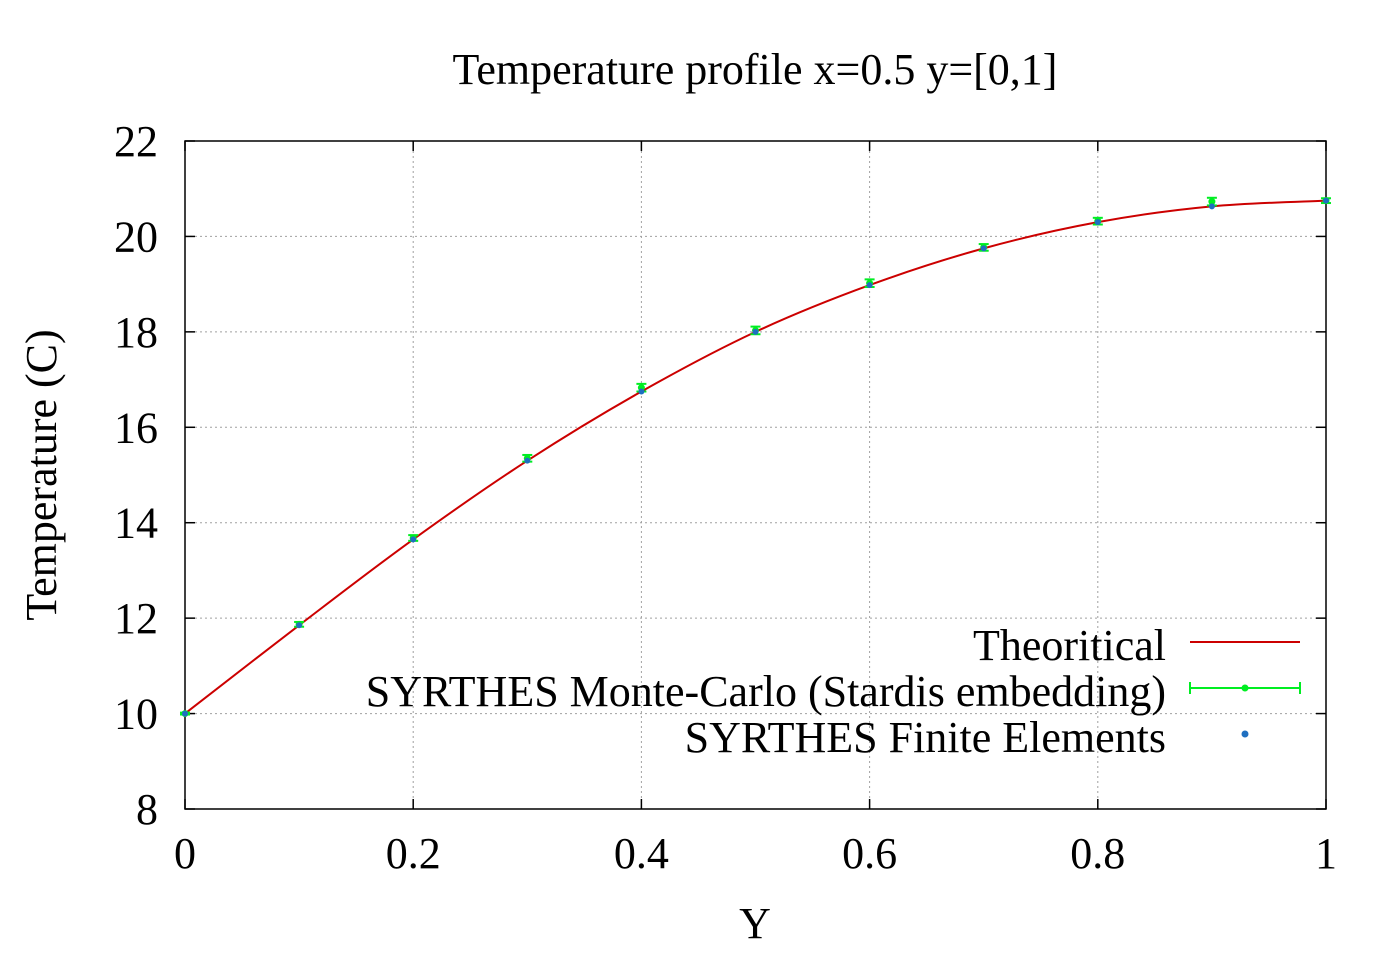  I want to click on montecarlo-point, so click(1212, 202).